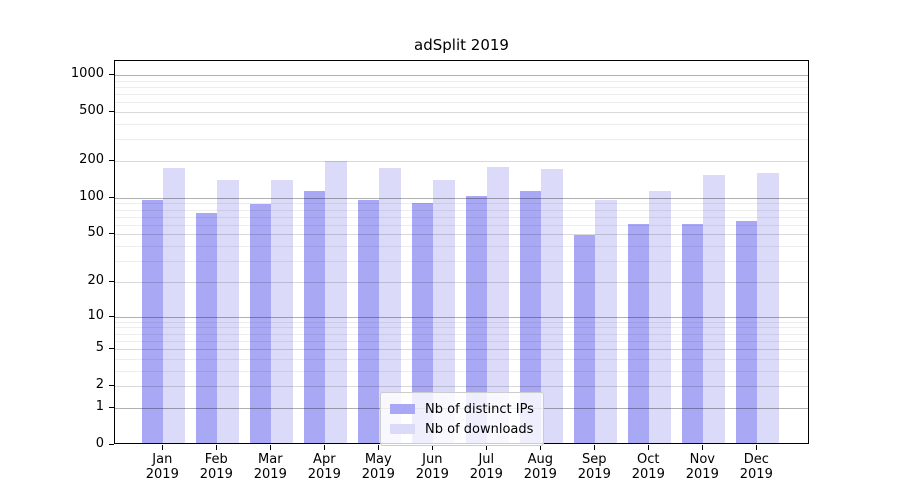 Image resolution: width=900 pixels, height=500 pixels. I want to click on bar-downloads-jan, so click(174, 305).